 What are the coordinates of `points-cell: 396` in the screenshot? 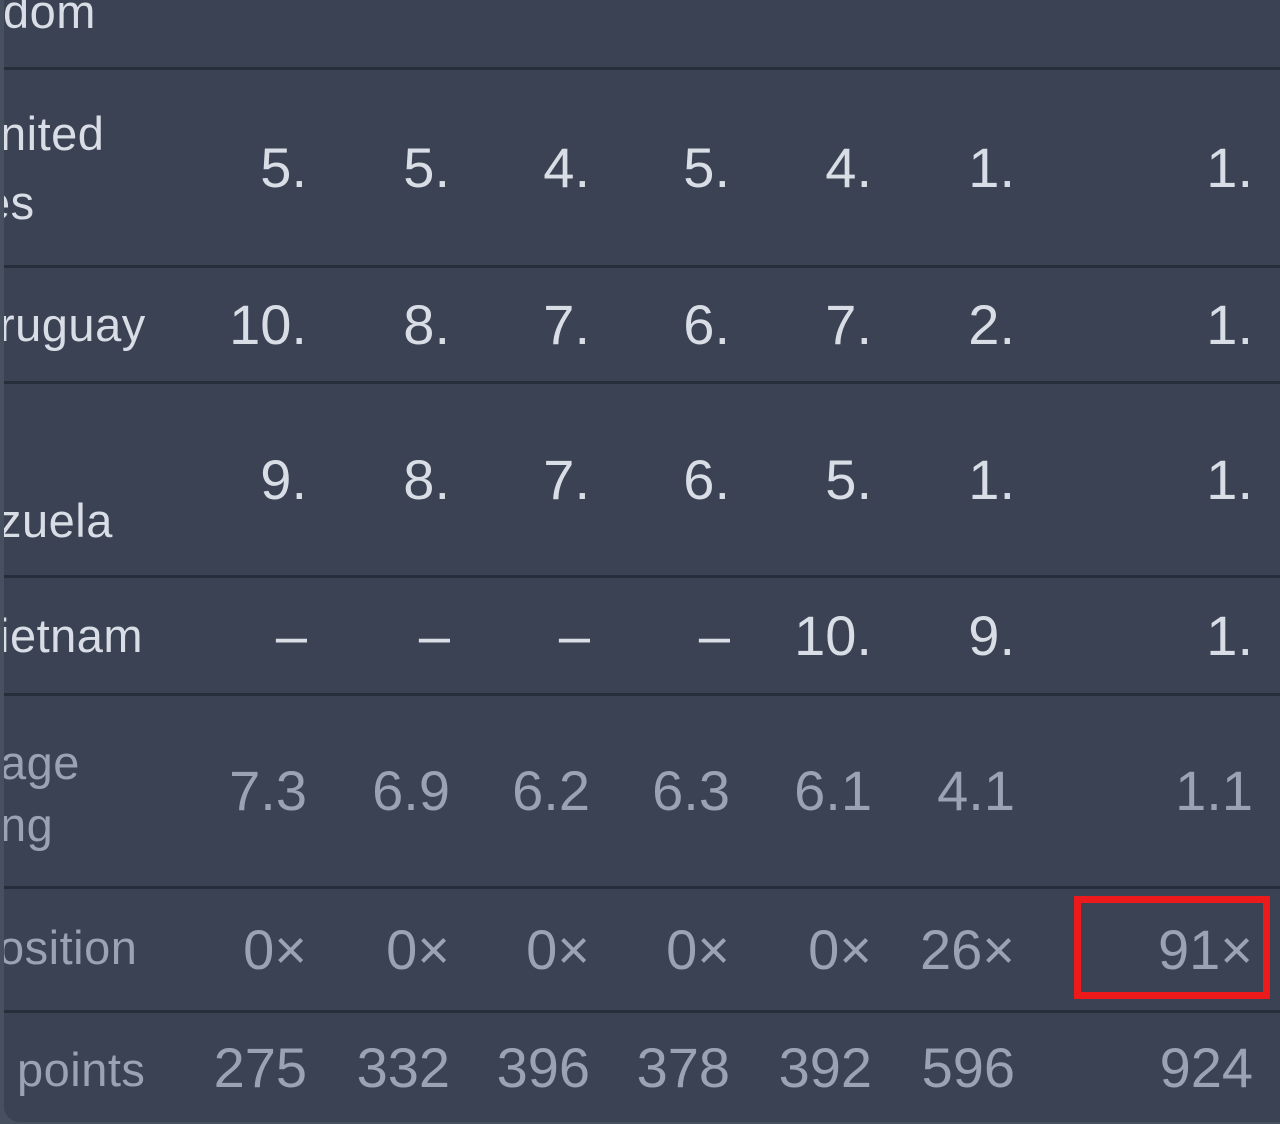 It's located at (543, 1067).